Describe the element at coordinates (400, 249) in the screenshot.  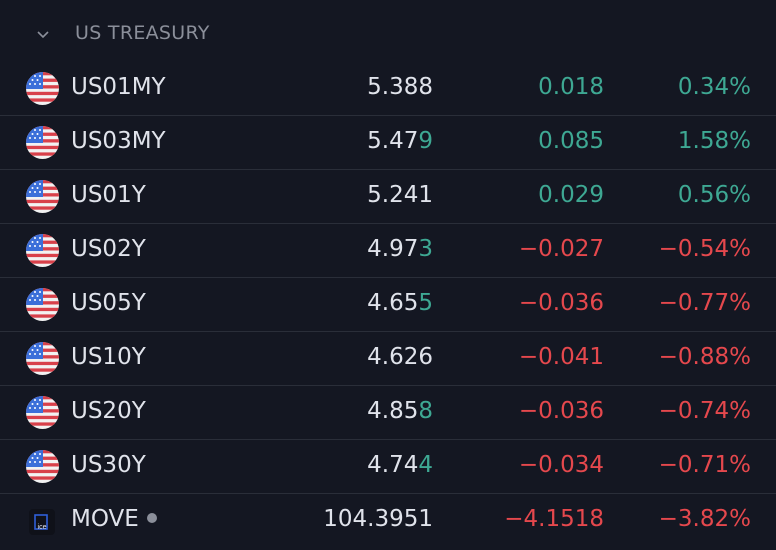
I see `last-price: 4.973` at that location.